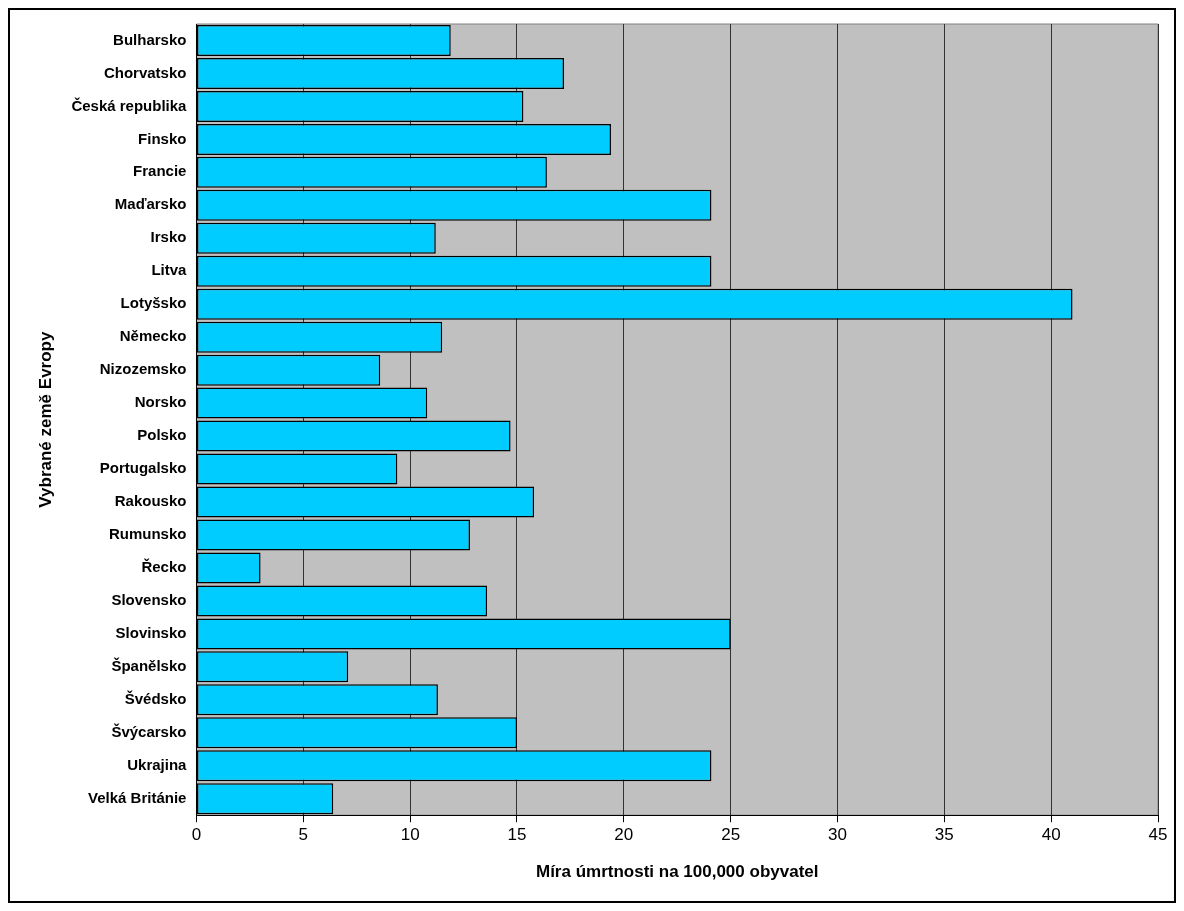  Describe the element at coordinates (303, 835) in the screenshot. I see `x-tick-label: 5` at that location.